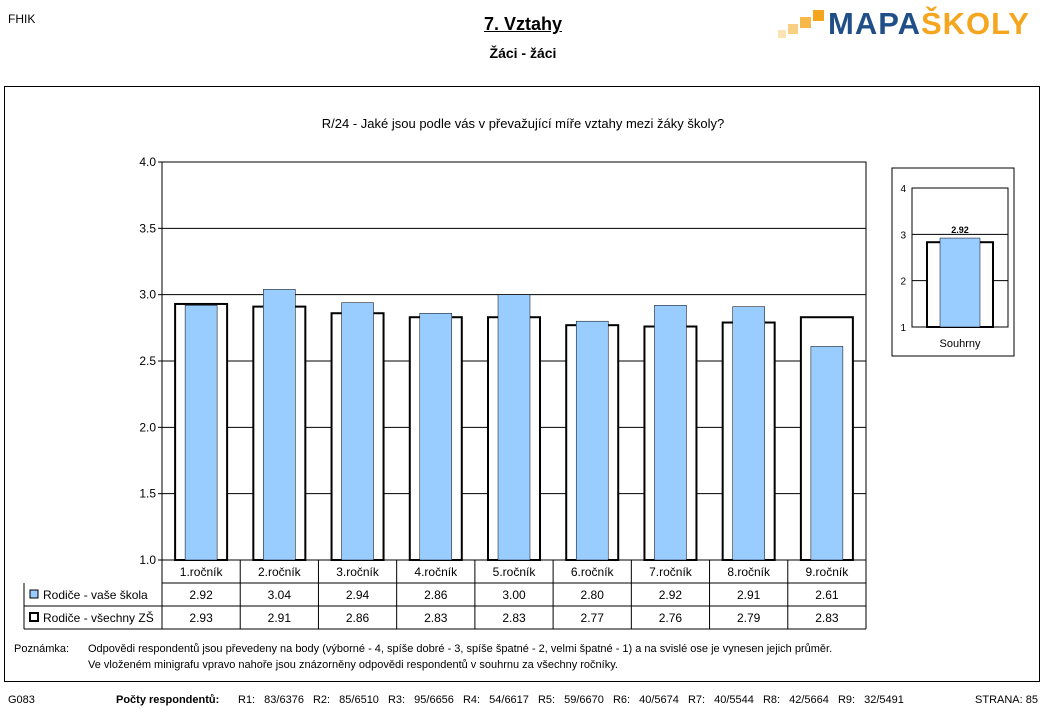 This screenshot has height=716, width=1046. What do you see at coordinates (975, 23) in the screenshot?
I see `logo-text-skoly: ŠKOLY` at bounding box center [975, 23].